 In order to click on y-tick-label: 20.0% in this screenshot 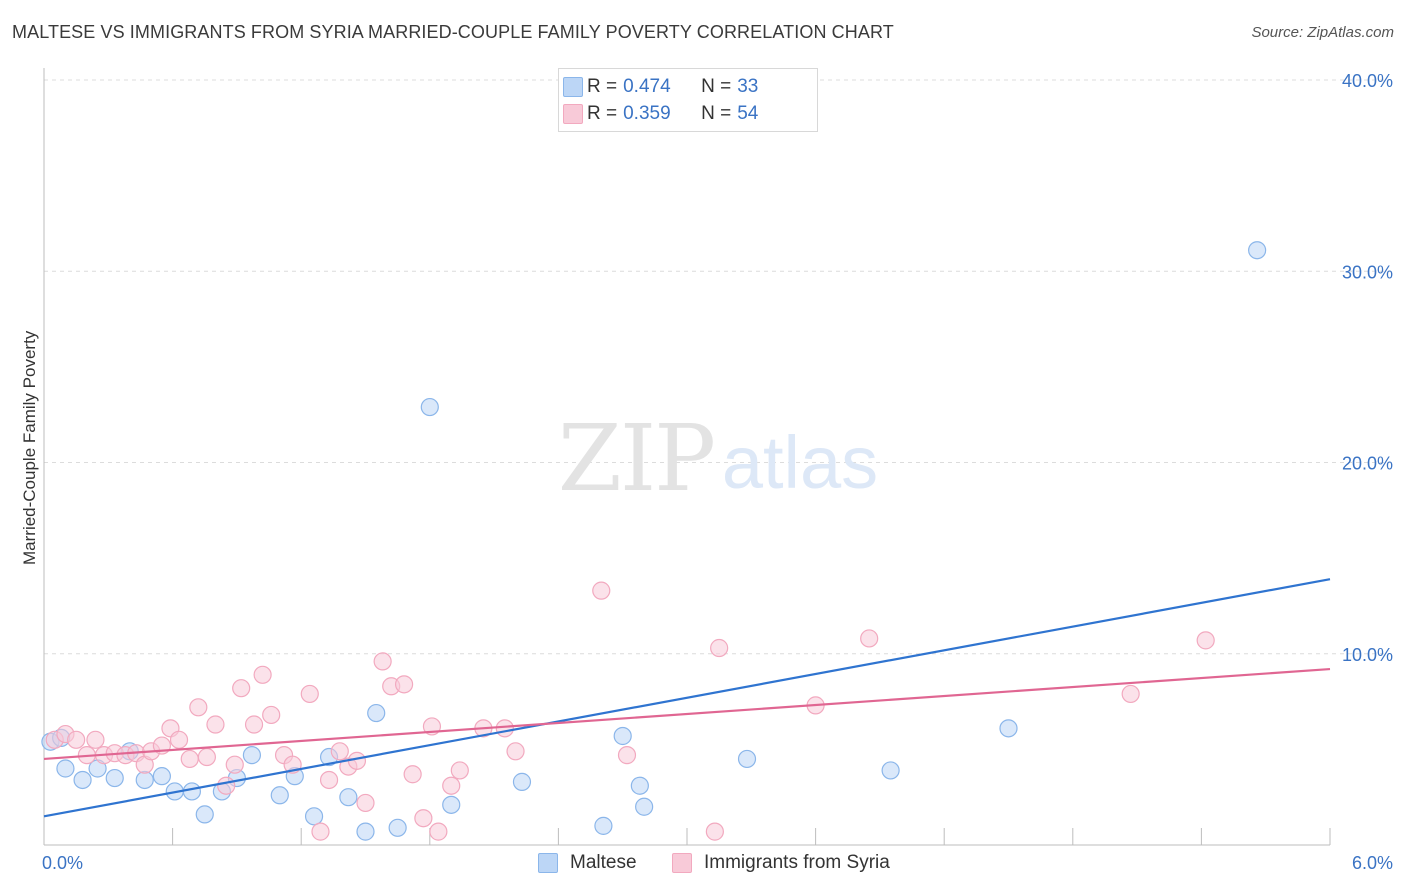, I will do `click(1367, 464)`.